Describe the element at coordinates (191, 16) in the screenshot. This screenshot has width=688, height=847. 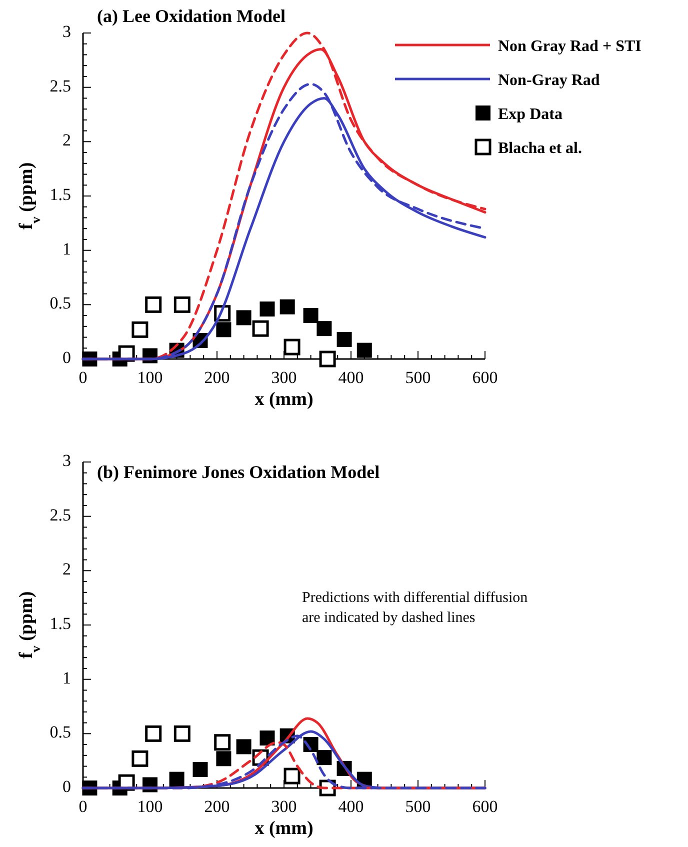
I see `chart-title: (a) Lee Oxidation Model` at that location.